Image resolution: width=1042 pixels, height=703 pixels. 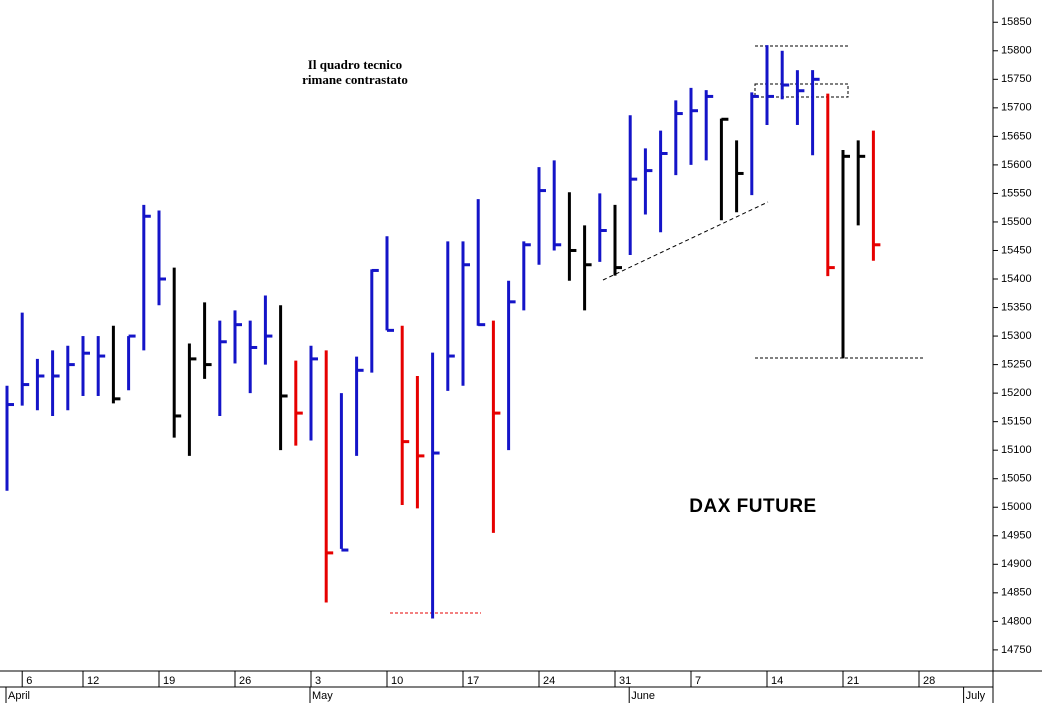 I want to click on x-tick-label: 6, so click(x=29, y=681).